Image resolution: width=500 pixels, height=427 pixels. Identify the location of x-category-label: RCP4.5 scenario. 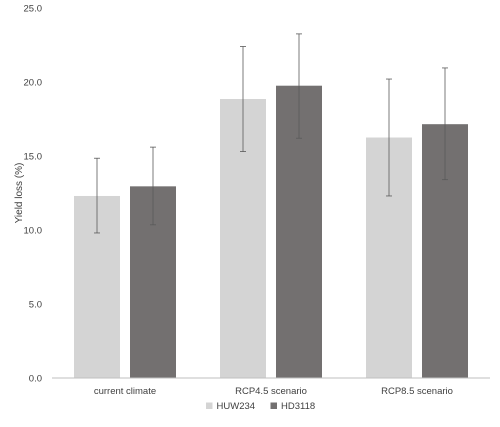
(271, 391).